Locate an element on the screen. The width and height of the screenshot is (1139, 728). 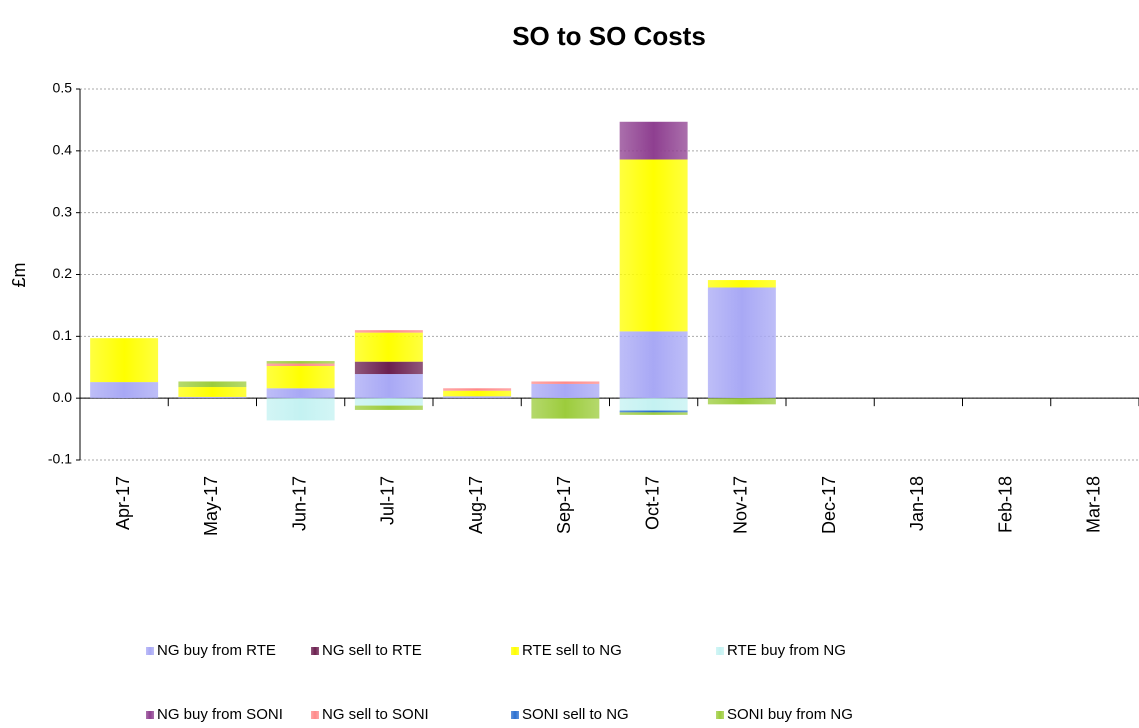
x-tick-label: Dec-17 is located at coordinates (829, 505).